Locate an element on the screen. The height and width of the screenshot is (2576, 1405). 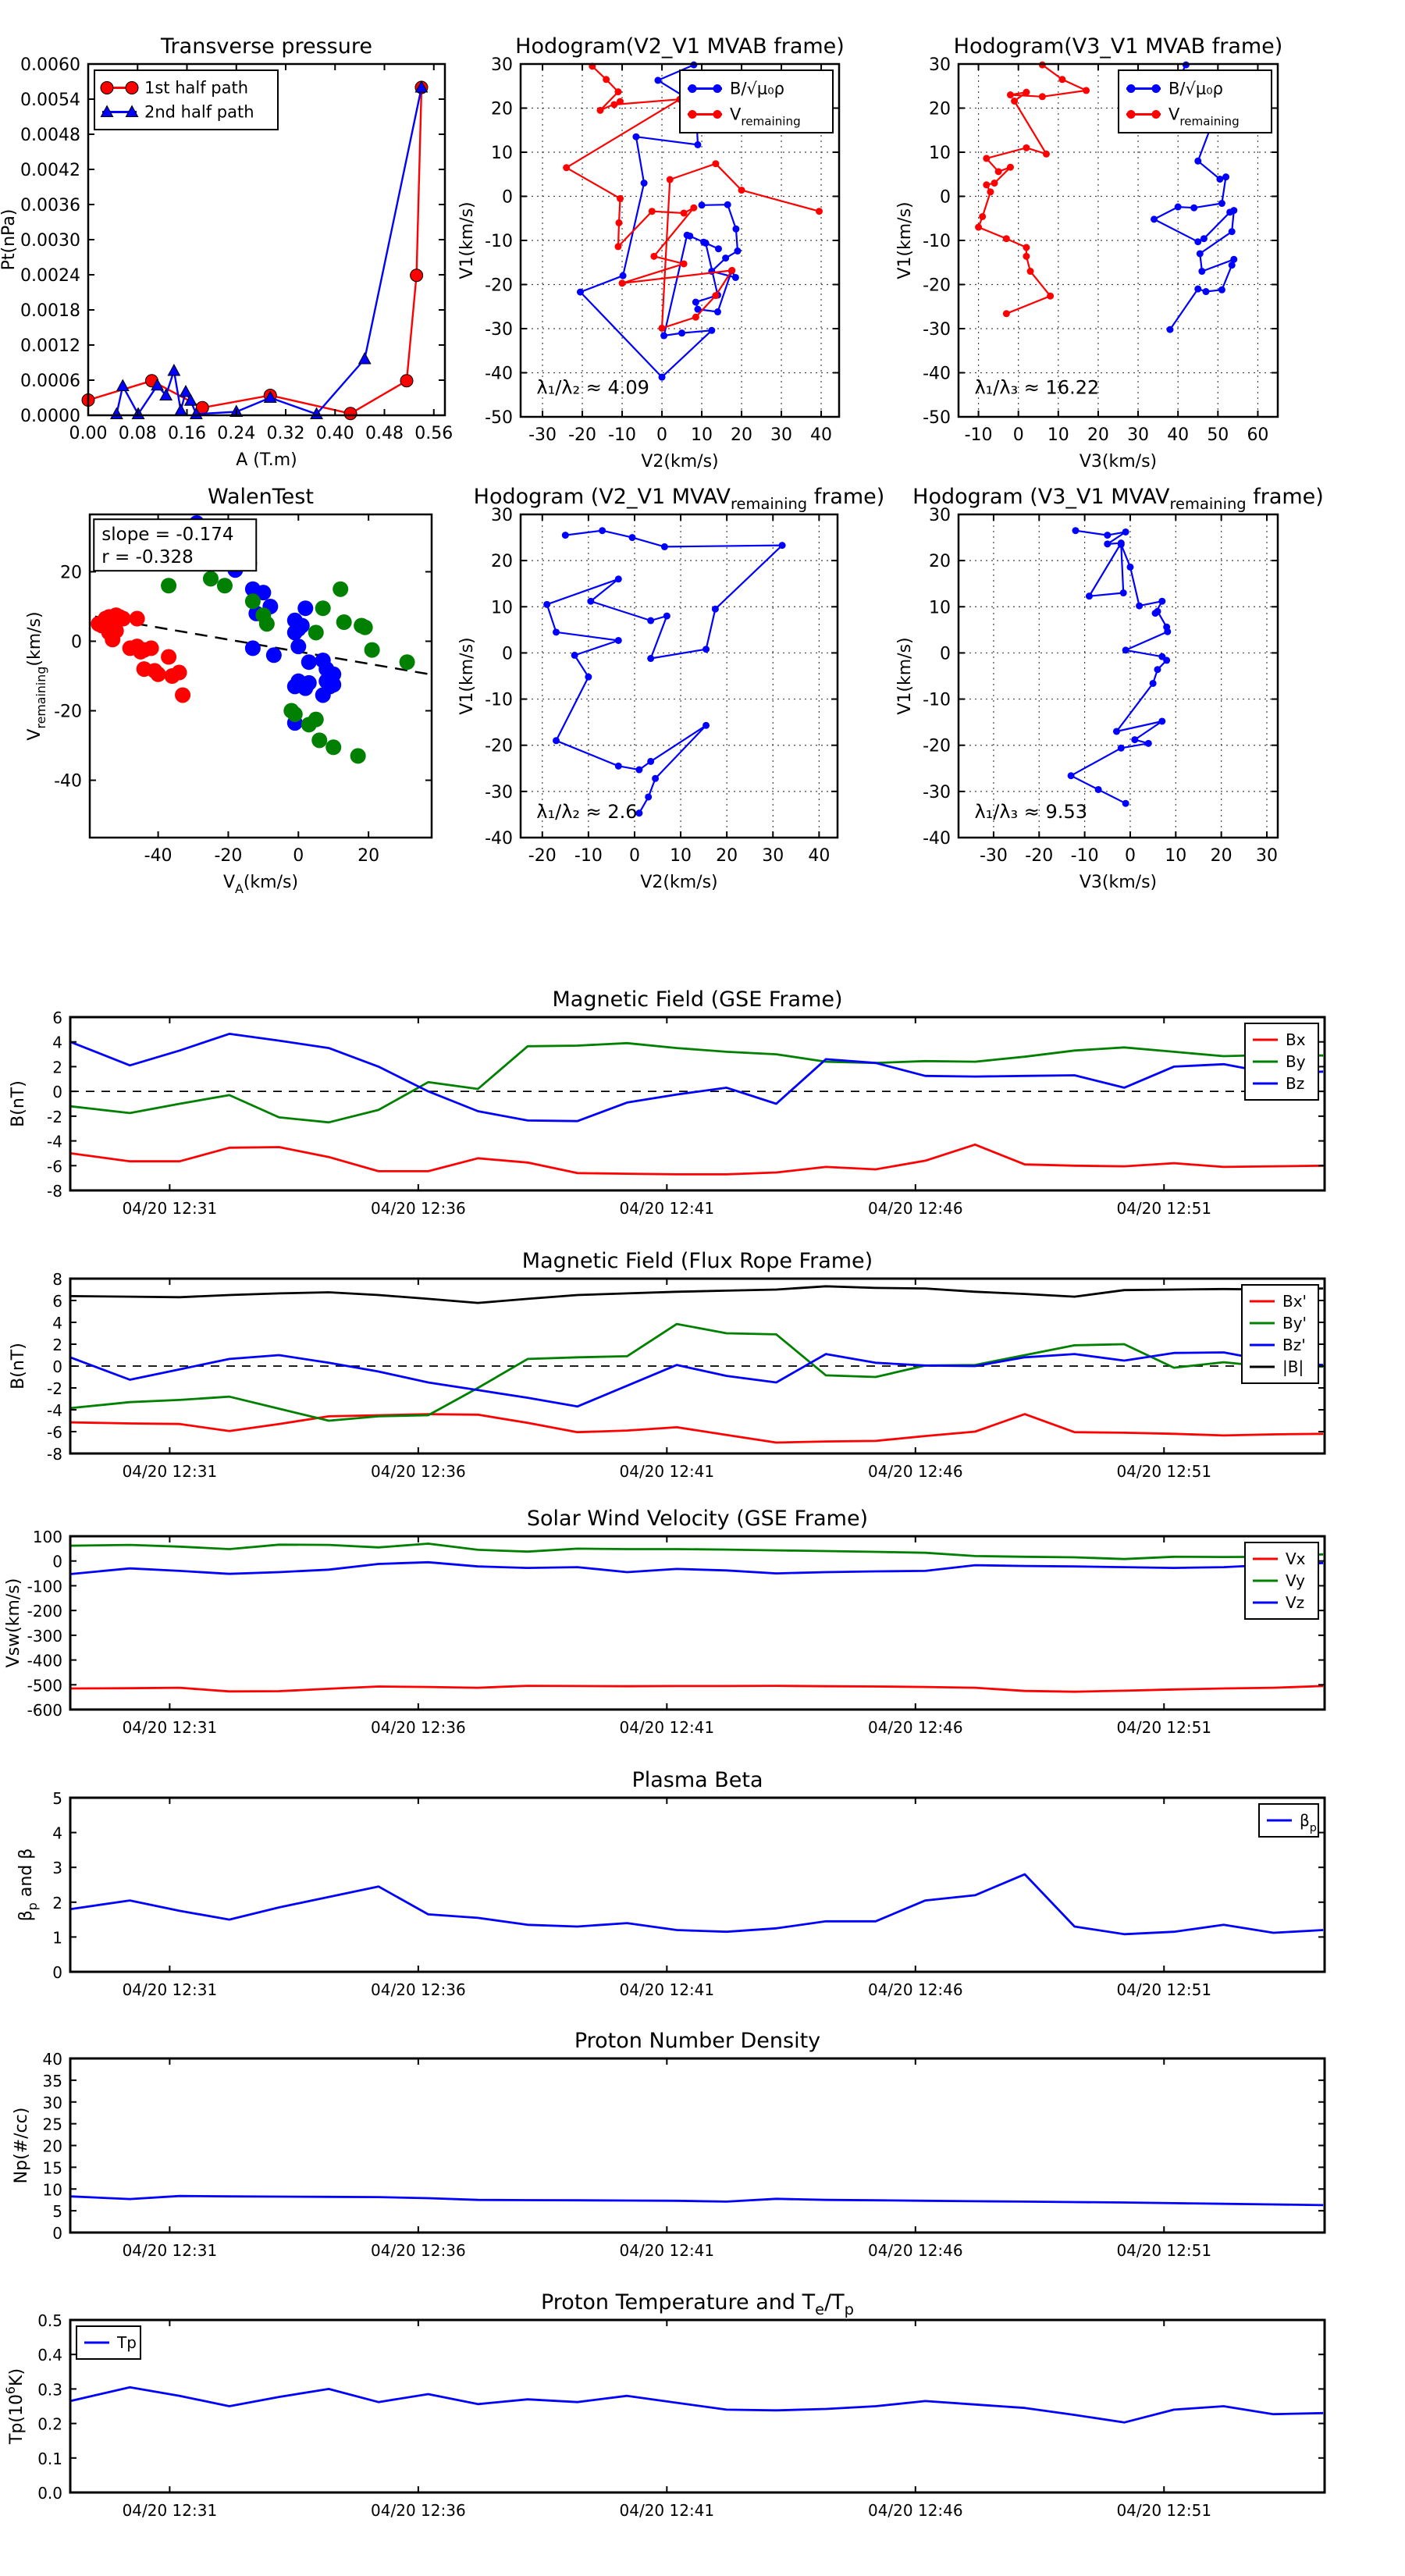
svg-text: -50 is located at coordinates (499, 418).